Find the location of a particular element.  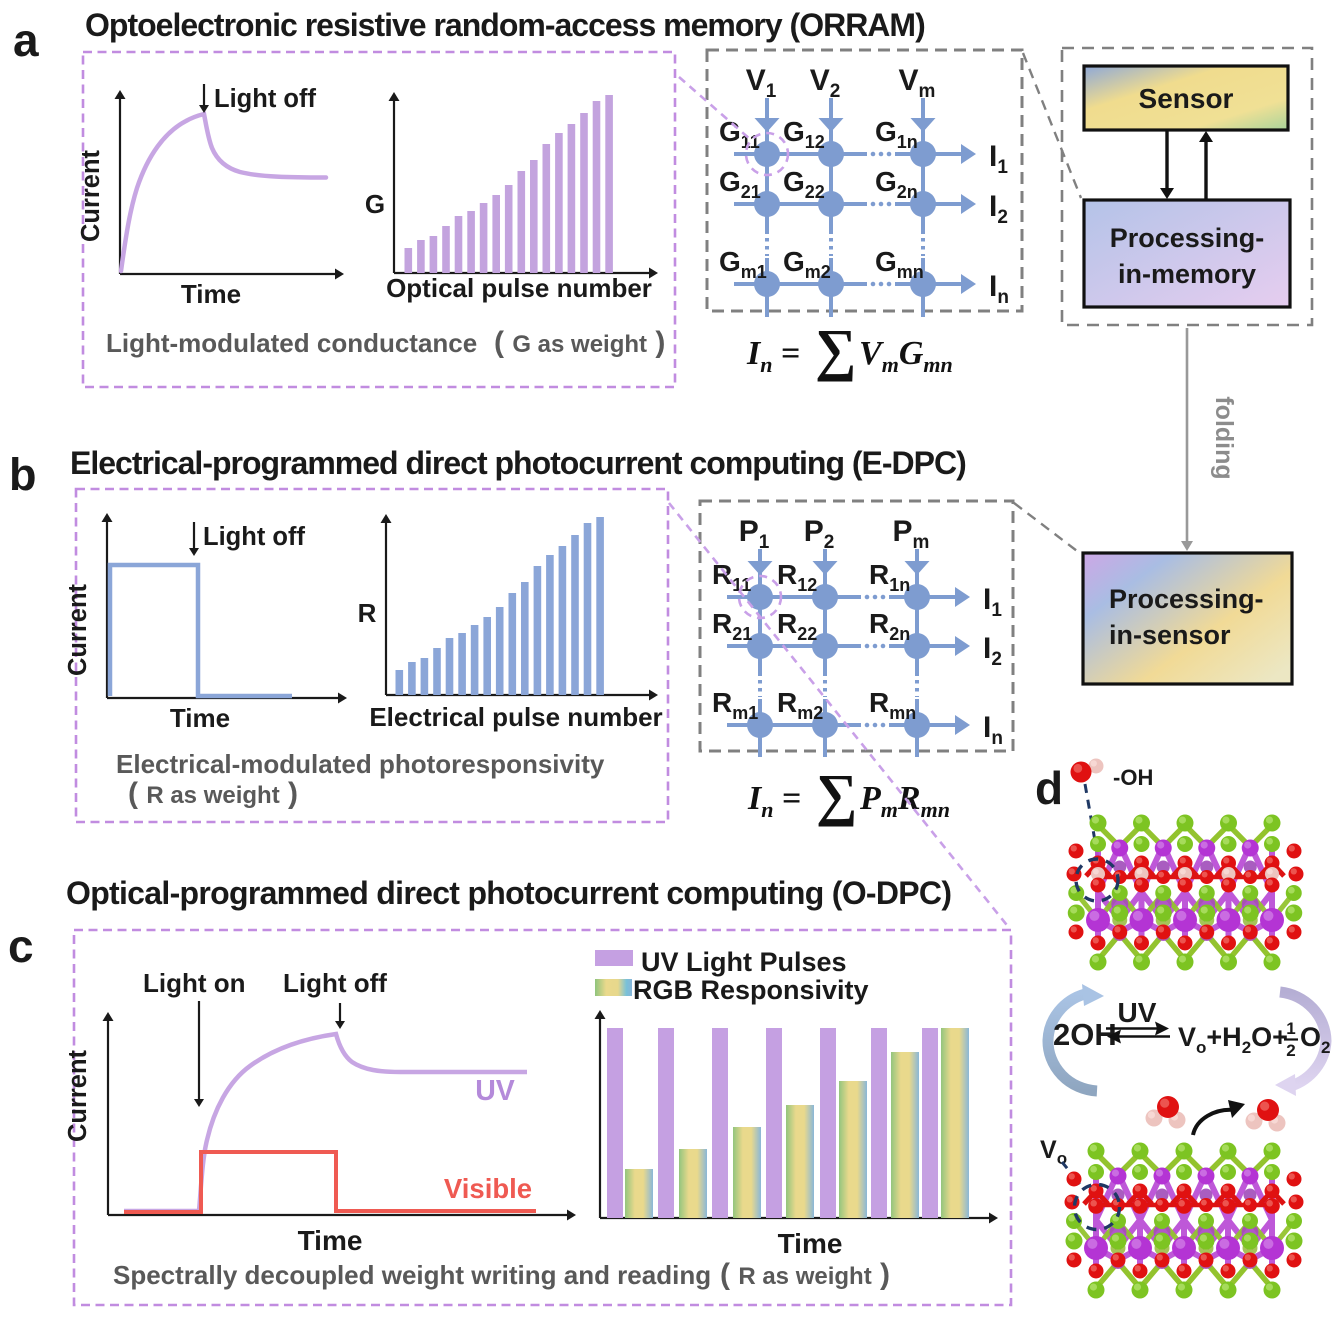

svg-text: R is located at coordinates (367, 613).